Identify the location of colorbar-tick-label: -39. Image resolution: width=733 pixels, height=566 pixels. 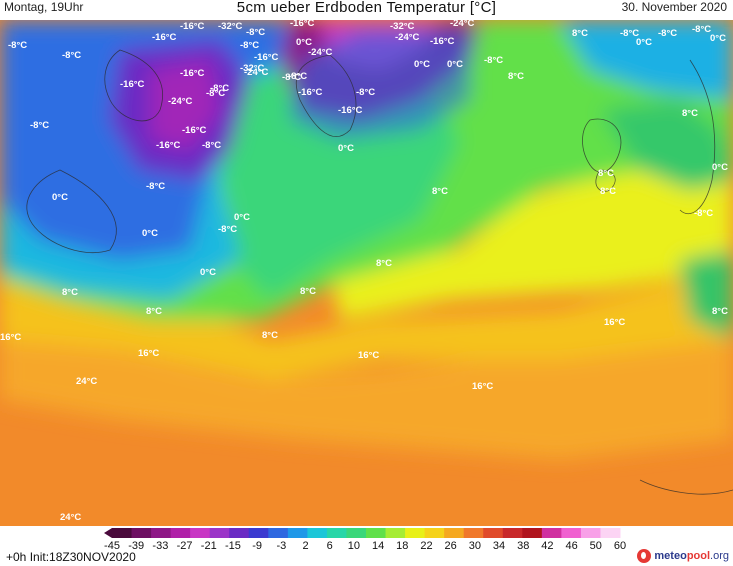
(136, 546).